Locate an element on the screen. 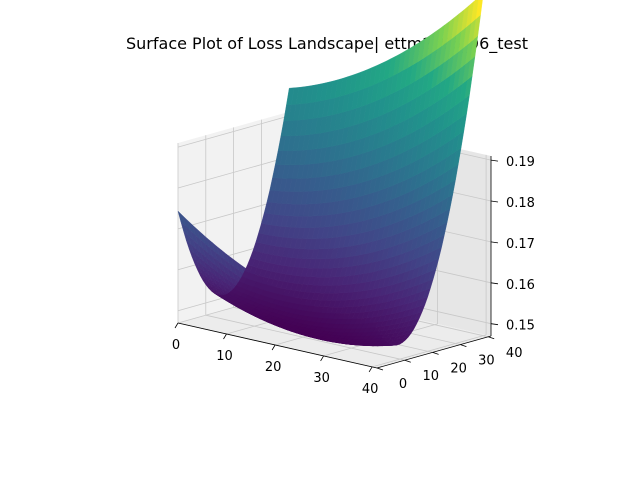  z-tick-label: 0.19 is located at coordinates (520, 162).